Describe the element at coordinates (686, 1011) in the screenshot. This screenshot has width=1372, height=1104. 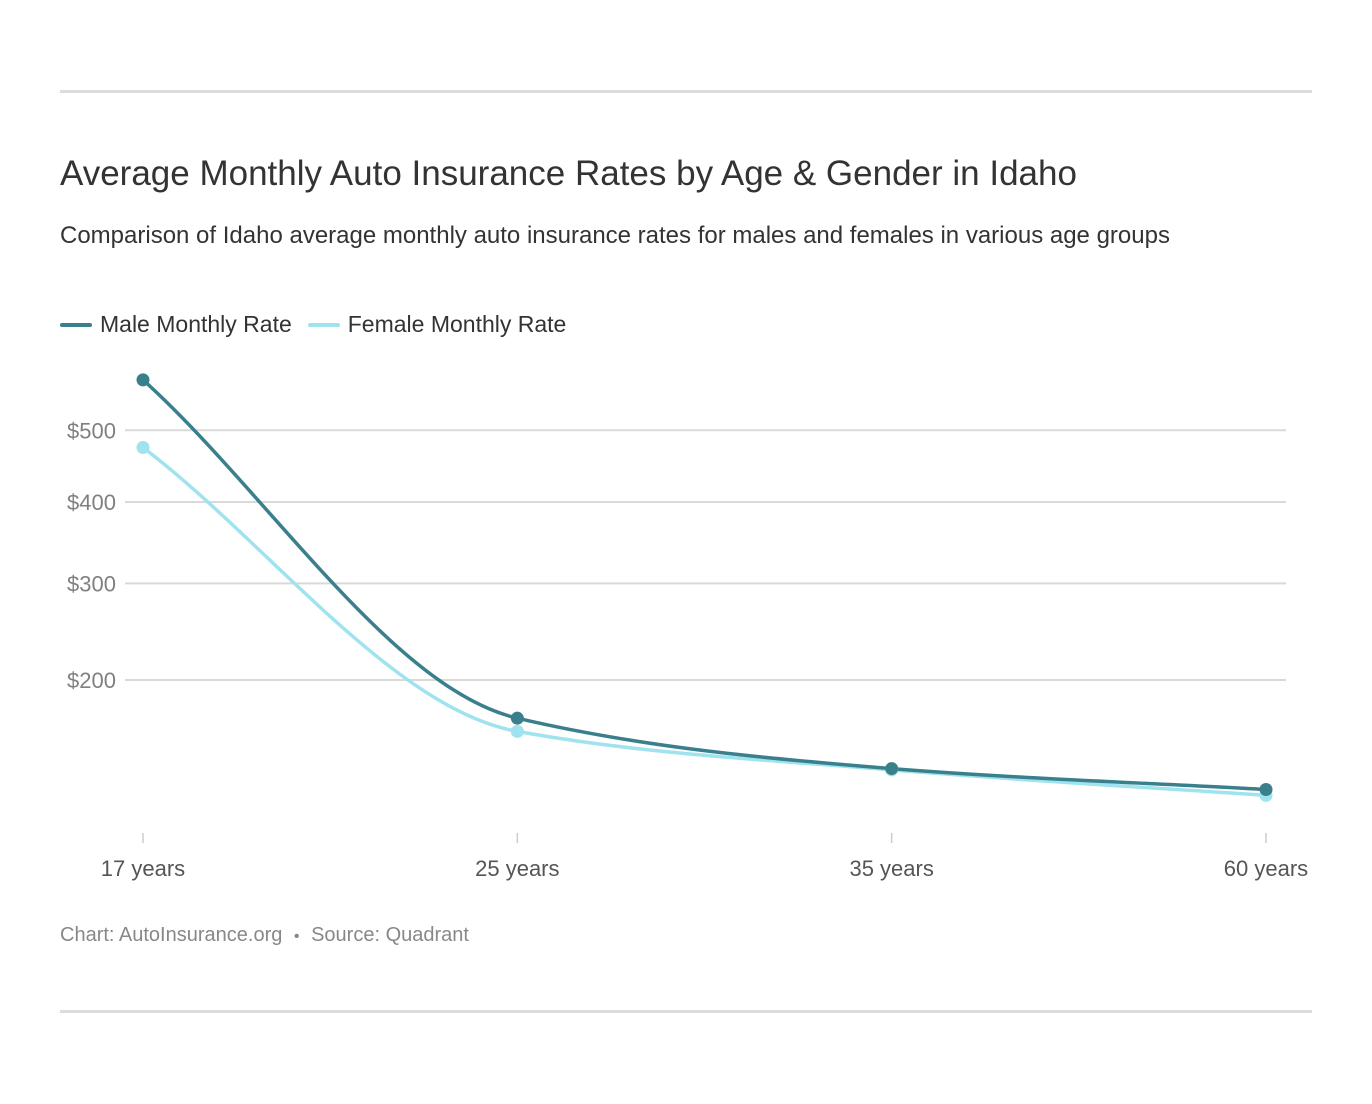
I see `bottom-divider` at that location.